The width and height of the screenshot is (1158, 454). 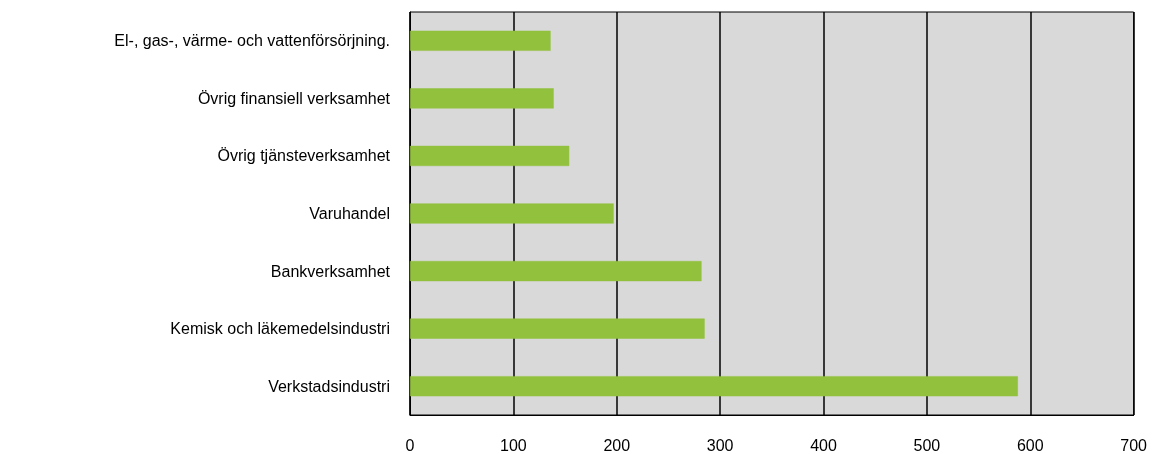 I want to click on x-tick-label: 600, so click(x=1030, y=445).